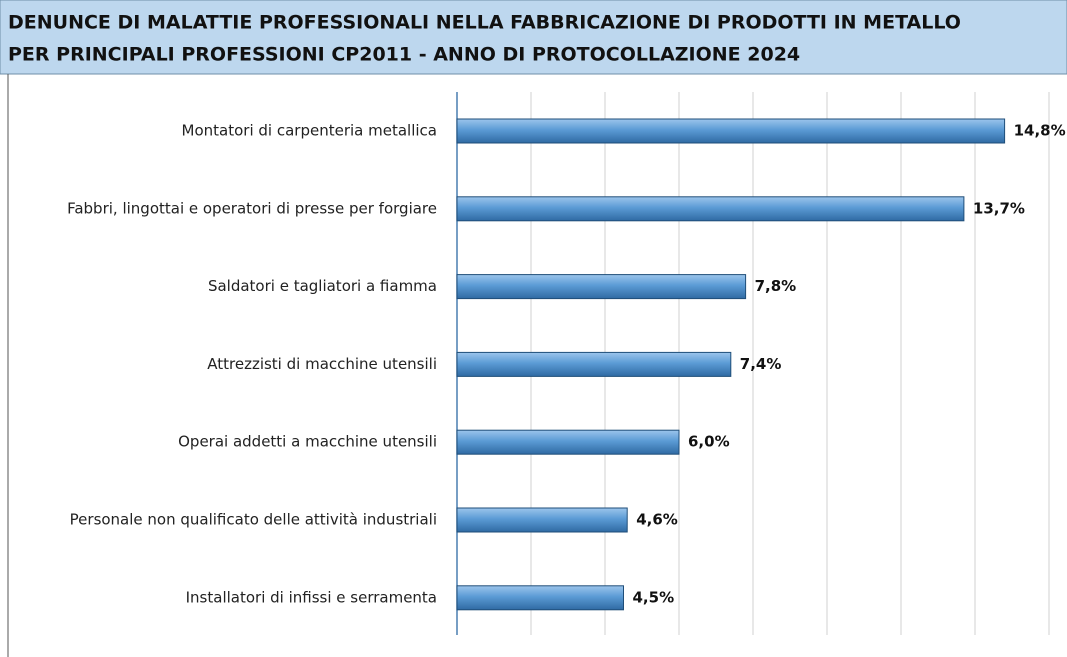 The image size is (1067, 657). Describe the element at coordinates (533, 37) in the screenshot. I see `header-band` at that location.